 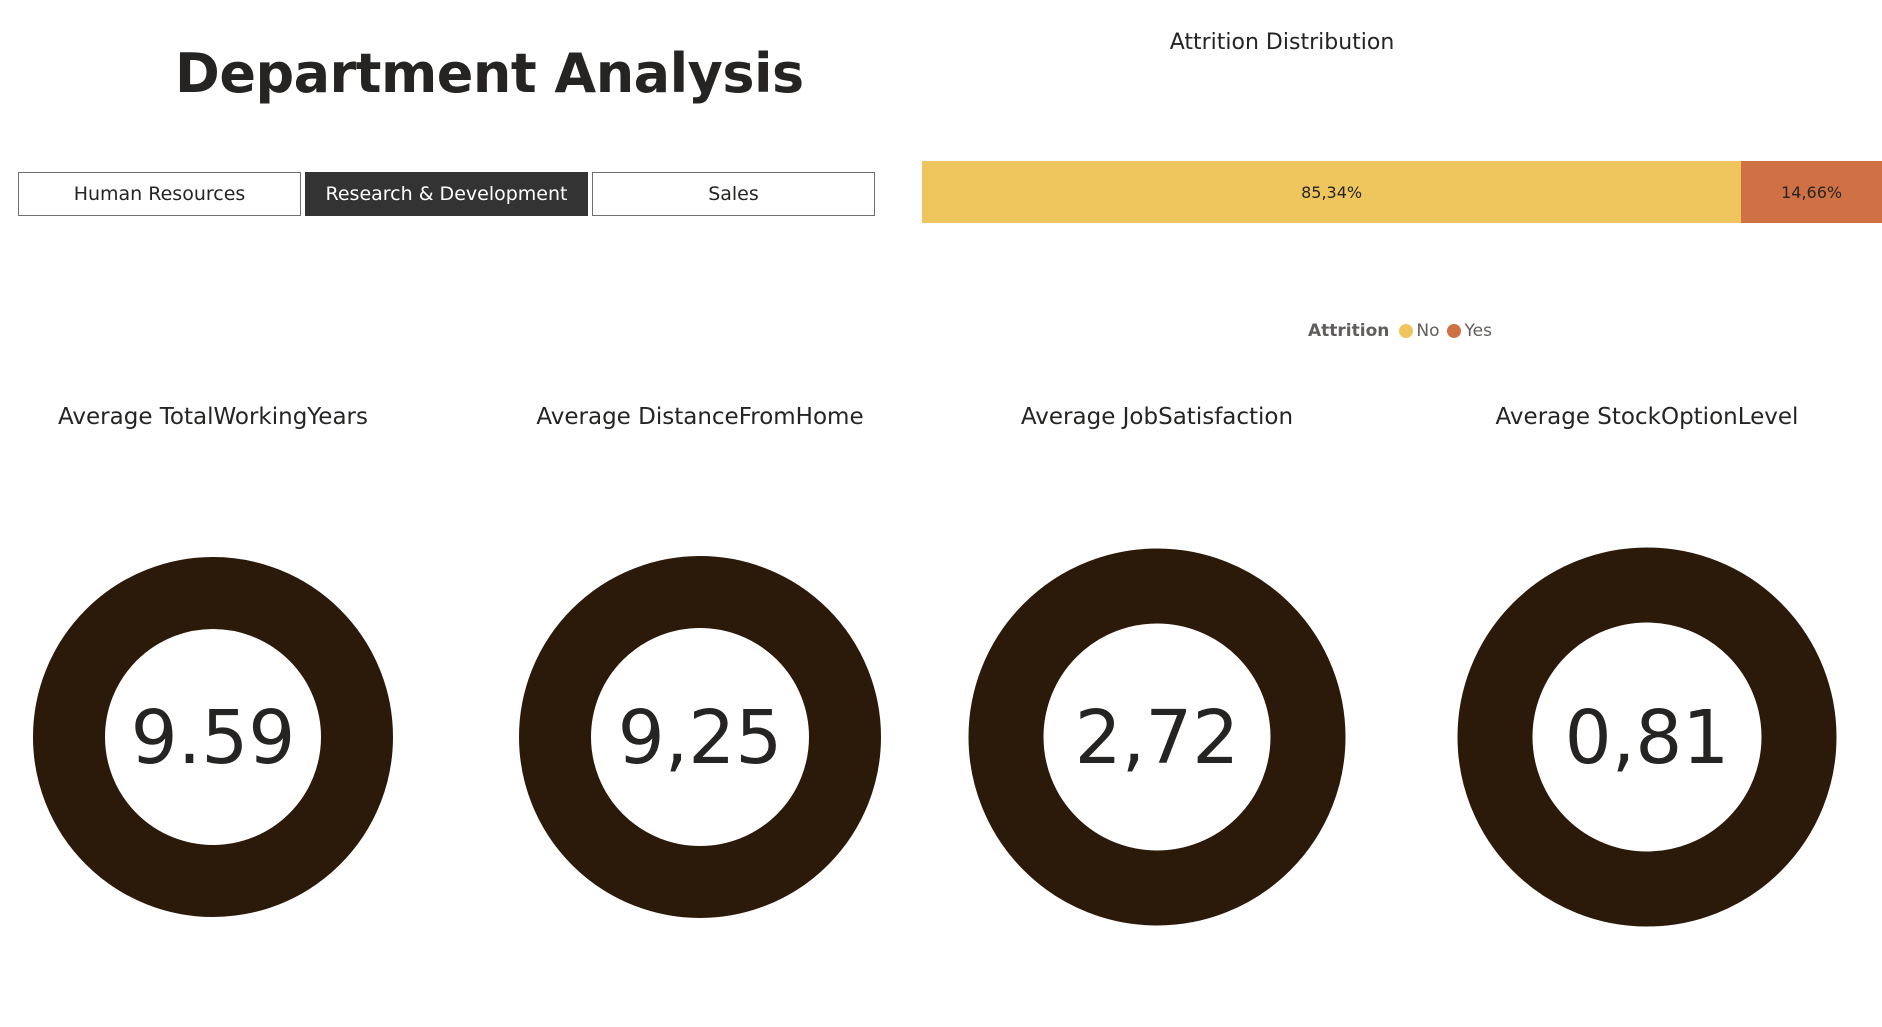 I want to click on kpi-value: 0,81, so click(x=1647, y=738).